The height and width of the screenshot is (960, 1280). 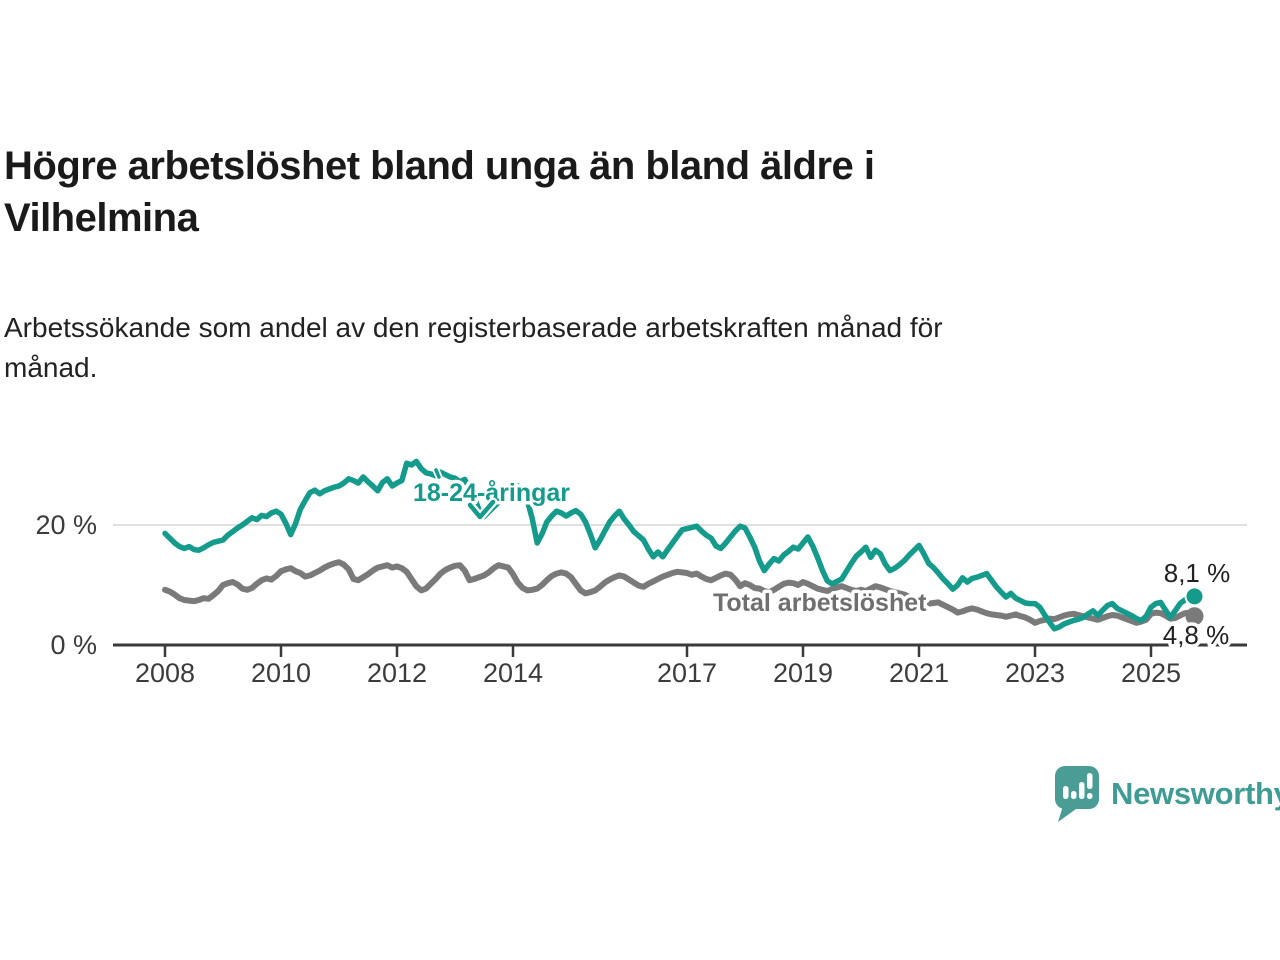 What do you see at coordinates (1194, 596) in the screenshot?
I see `series-end-dot-youth` at bounding box center [1194, 596].